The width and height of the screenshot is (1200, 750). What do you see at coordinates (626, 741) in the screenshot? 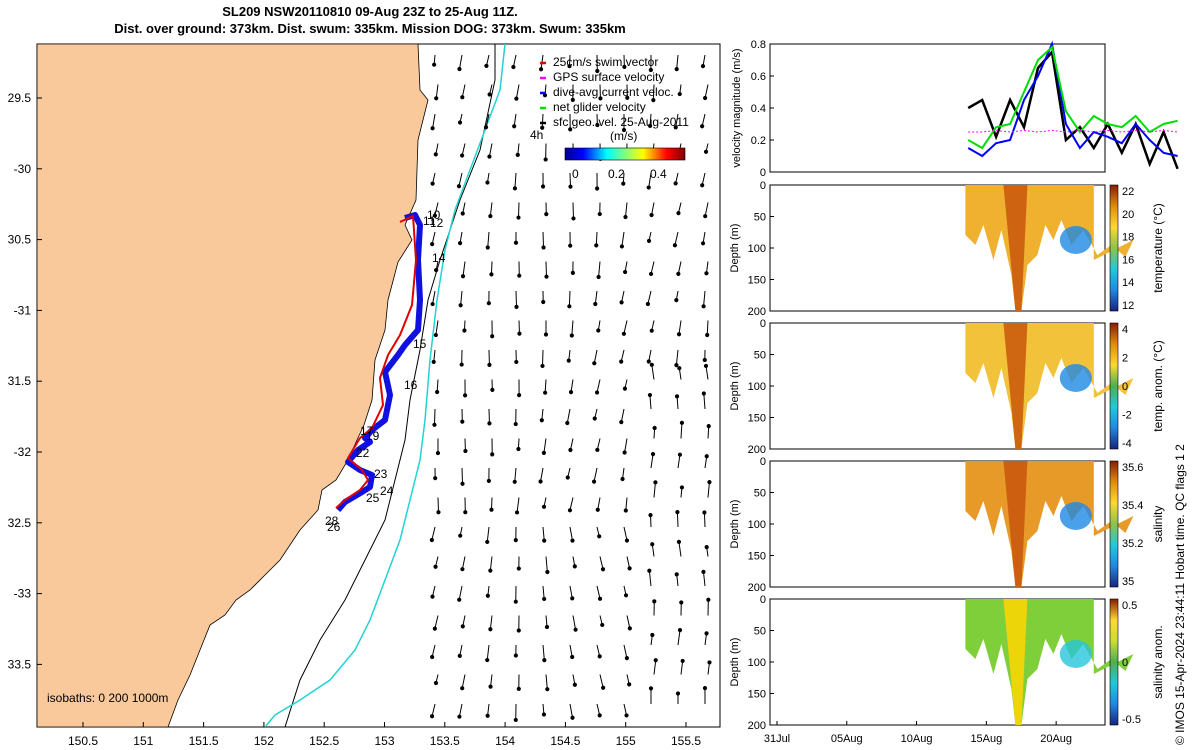
I see `lon-tick-label: 155` at bounding box center [626, 741].